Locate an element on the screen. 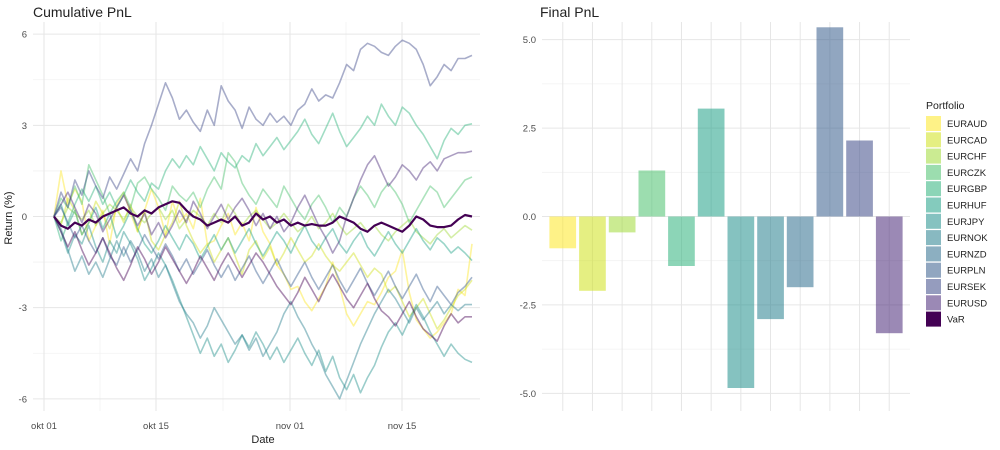 This screenshot has height=450, width=1000. y-tick-label: -5.0 is located at coordinates (528, 394).